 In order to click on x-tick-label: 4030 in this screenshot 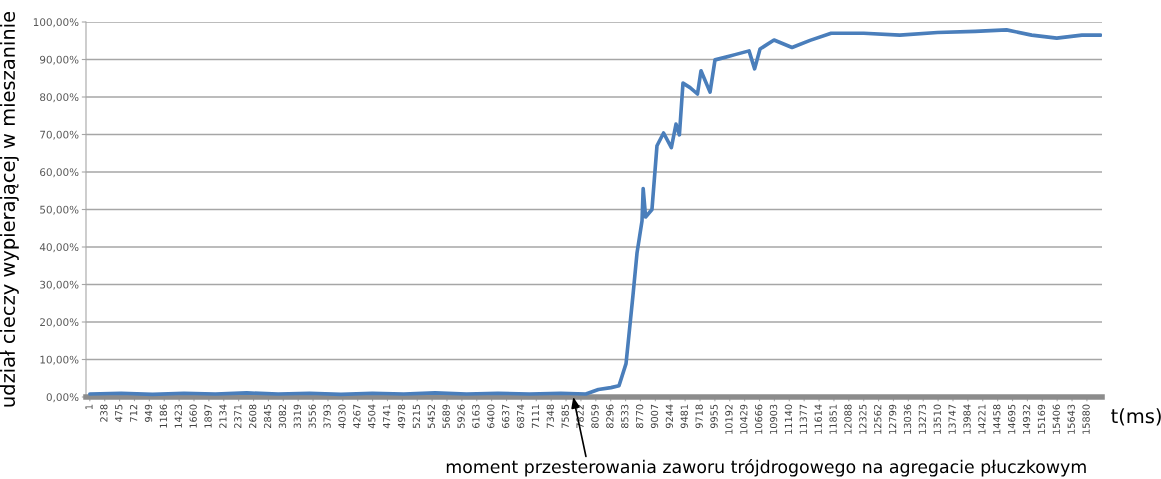, I will do `click(342, 416)`.